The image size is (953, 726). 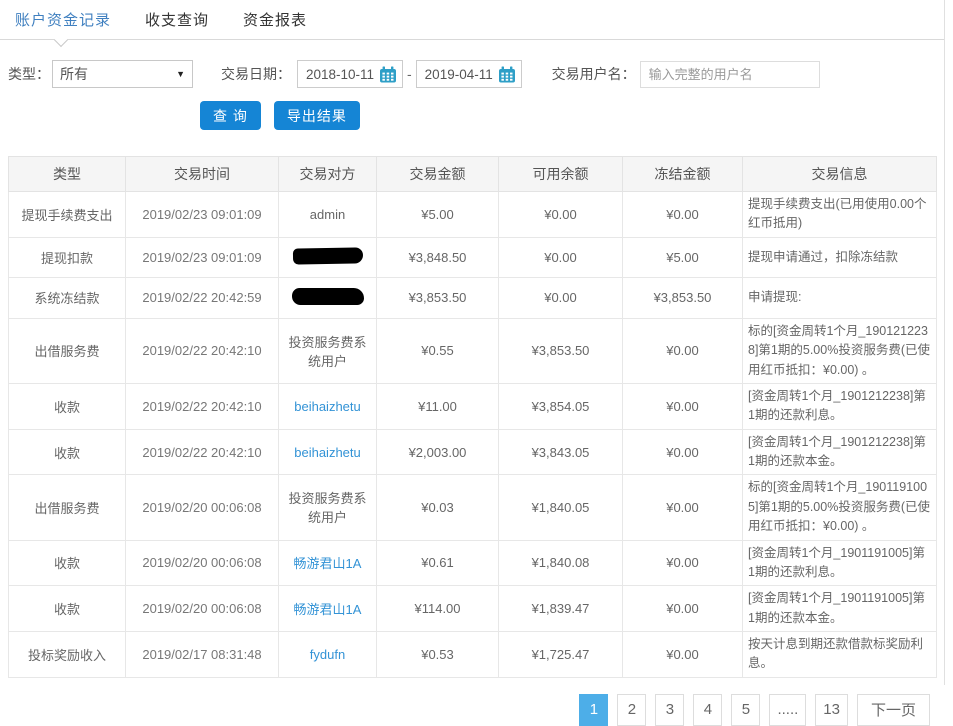 What do you see at coordinates (230, 115) in the screenshot?
I see `query-button: 查 询` at bounding box center [230, 115].